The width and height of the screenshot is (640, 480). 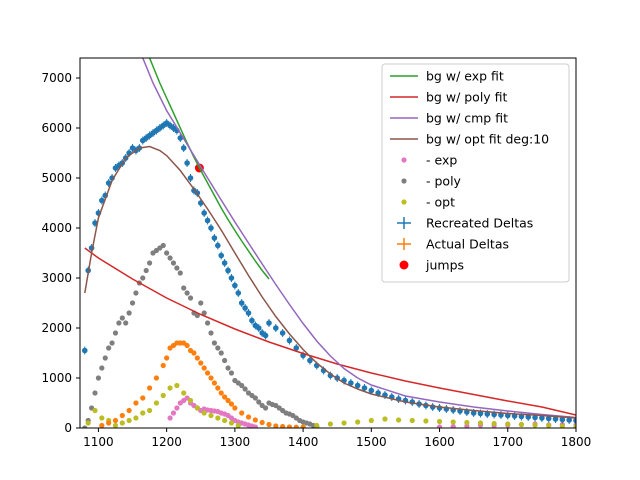 I want to click on legend-label-bg-w-exp-fit-0: bg w/ exp fit, so click(x=465, y=76).